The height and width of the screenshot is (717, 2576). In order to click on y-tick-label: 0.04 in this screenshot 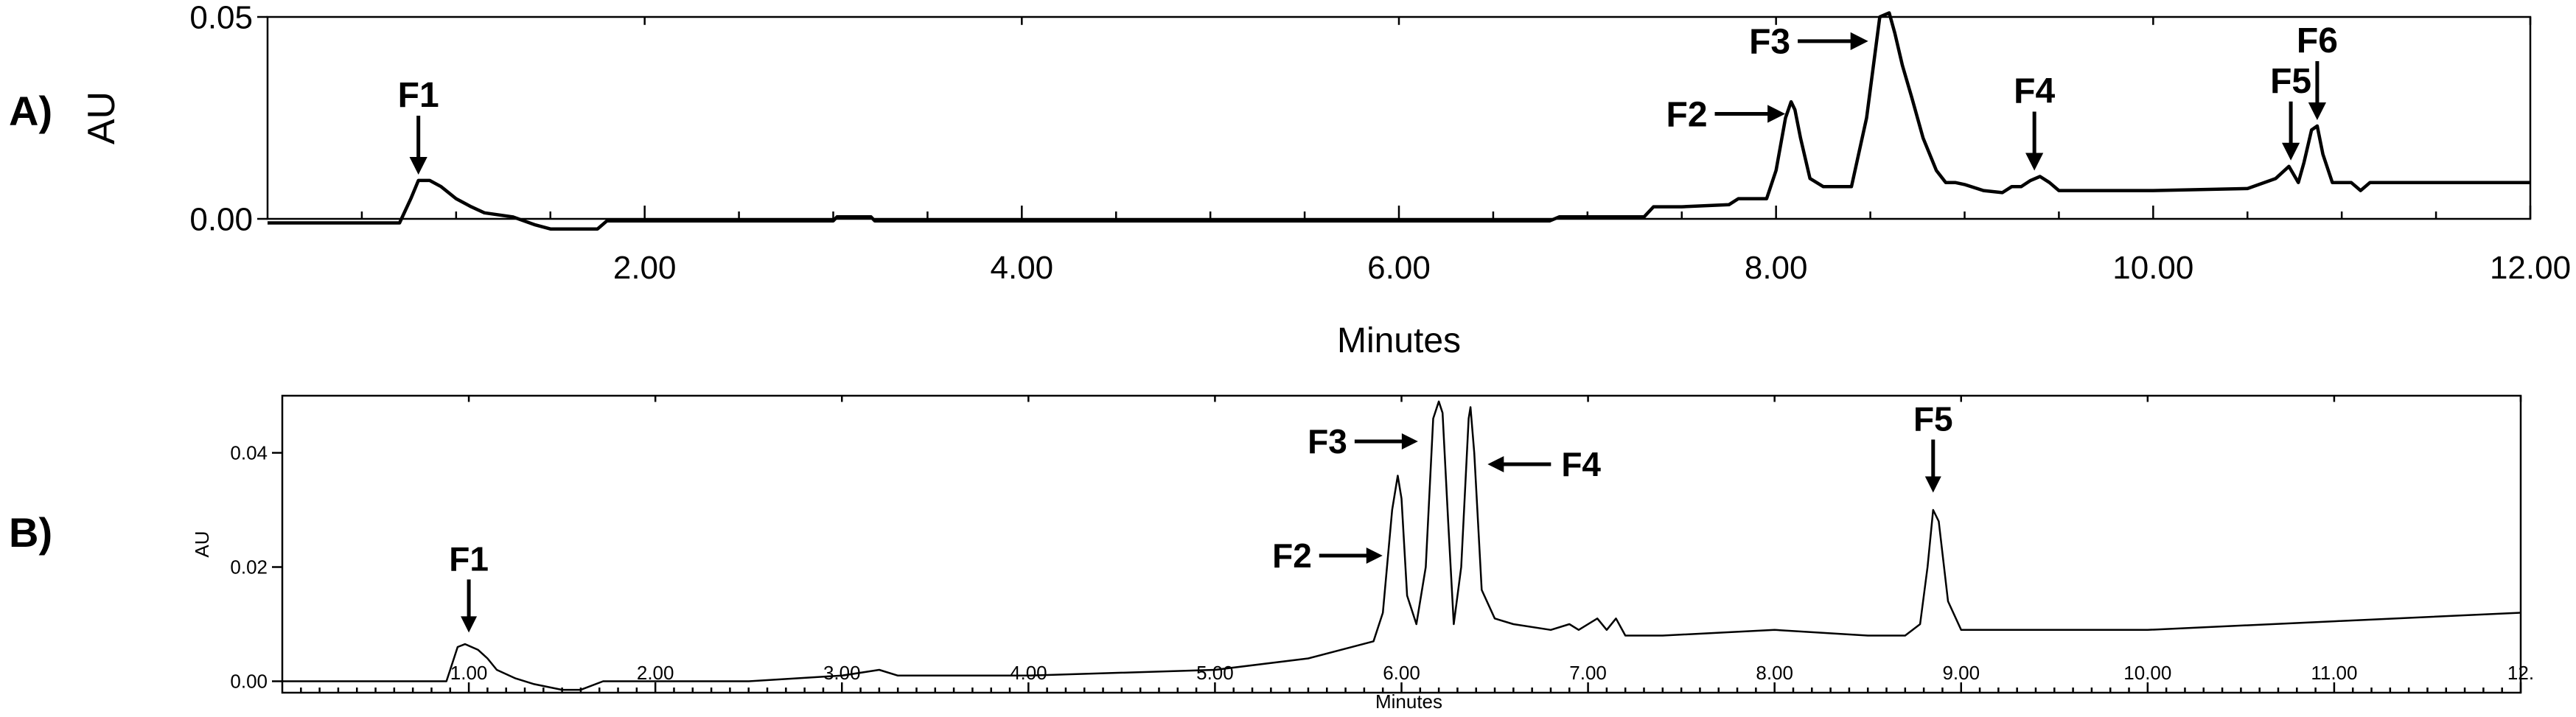, I will do `click(249, 453)`.